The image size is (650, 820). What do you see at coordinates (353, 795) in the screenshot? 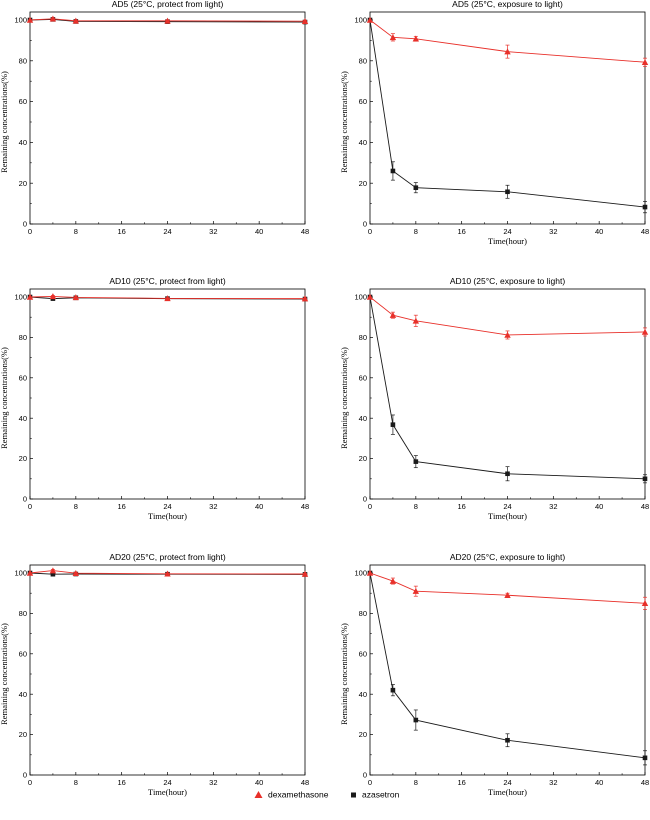
I see `legend-marker-azasetron` at bounding box center [353, 795].